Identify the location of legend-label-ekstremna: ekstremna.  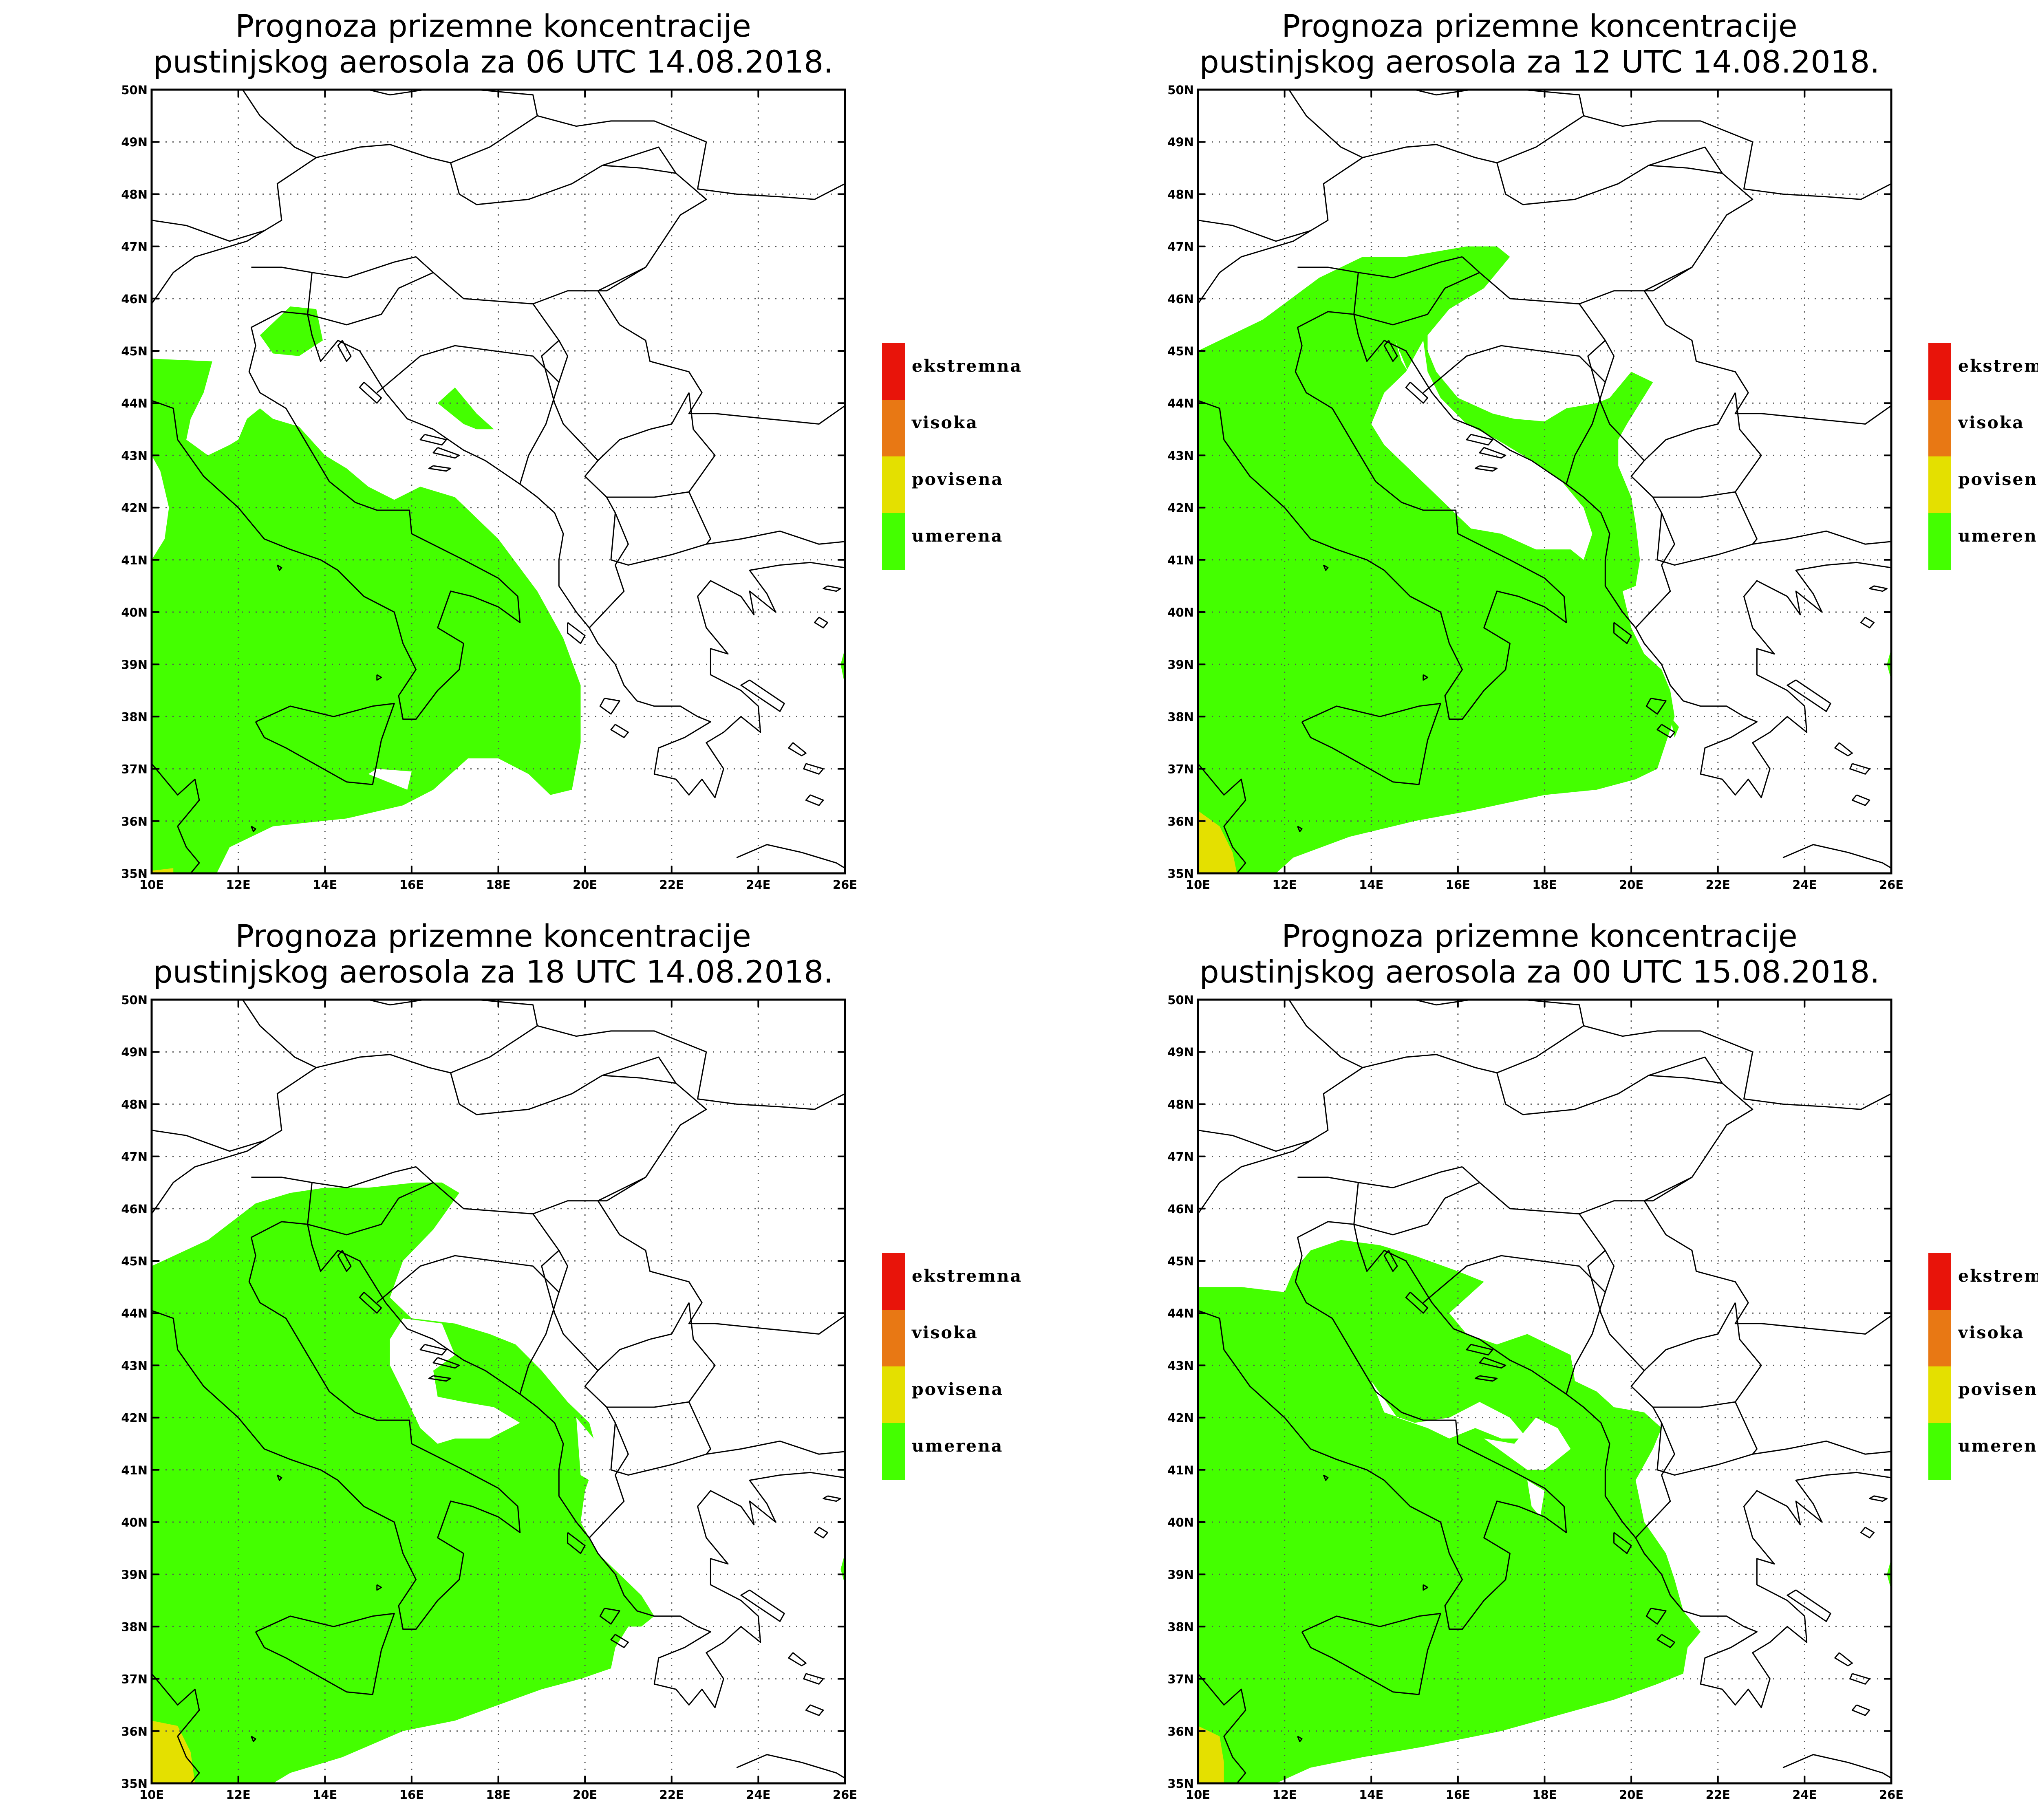
(1998, 1276).